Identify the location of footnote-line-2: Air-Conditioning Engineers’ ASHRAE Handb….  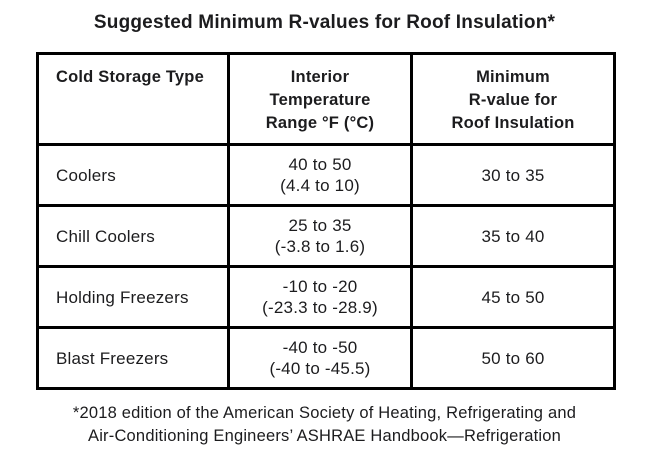
(324, 436).